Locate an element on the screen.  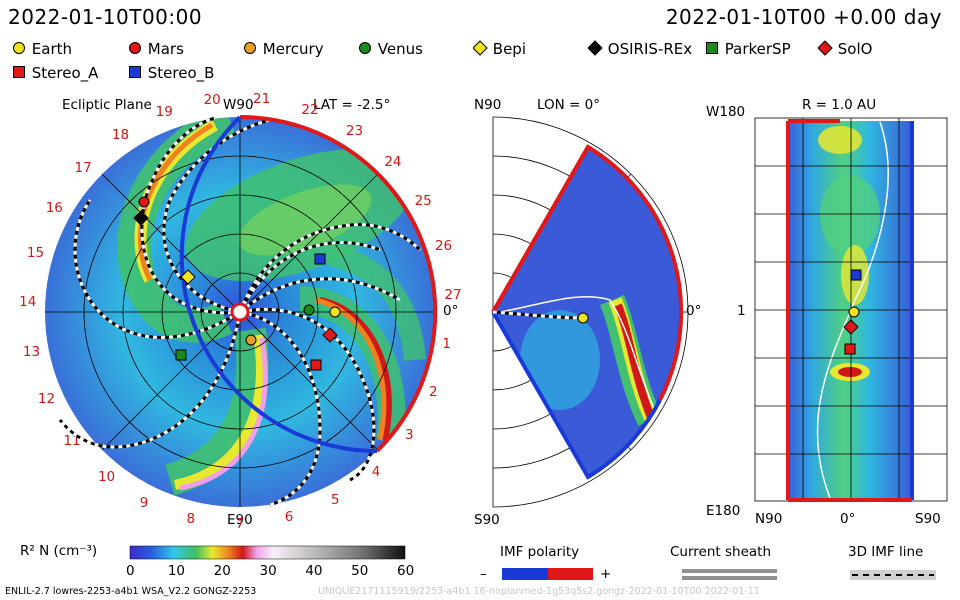
ecliptic-lat-label: LAT = -2.5° is located at coordinates (352, 105).